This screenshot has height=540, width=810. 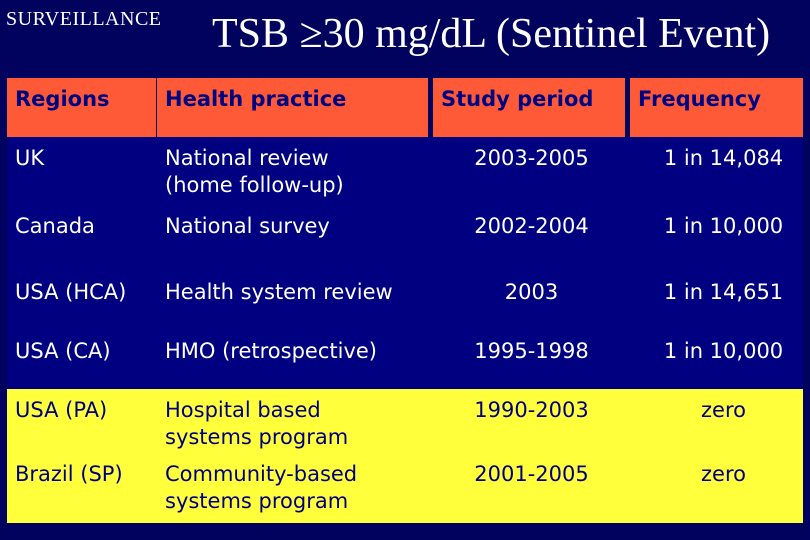 I want to click on table-row-period: 2003, so click(x=531, y=303).